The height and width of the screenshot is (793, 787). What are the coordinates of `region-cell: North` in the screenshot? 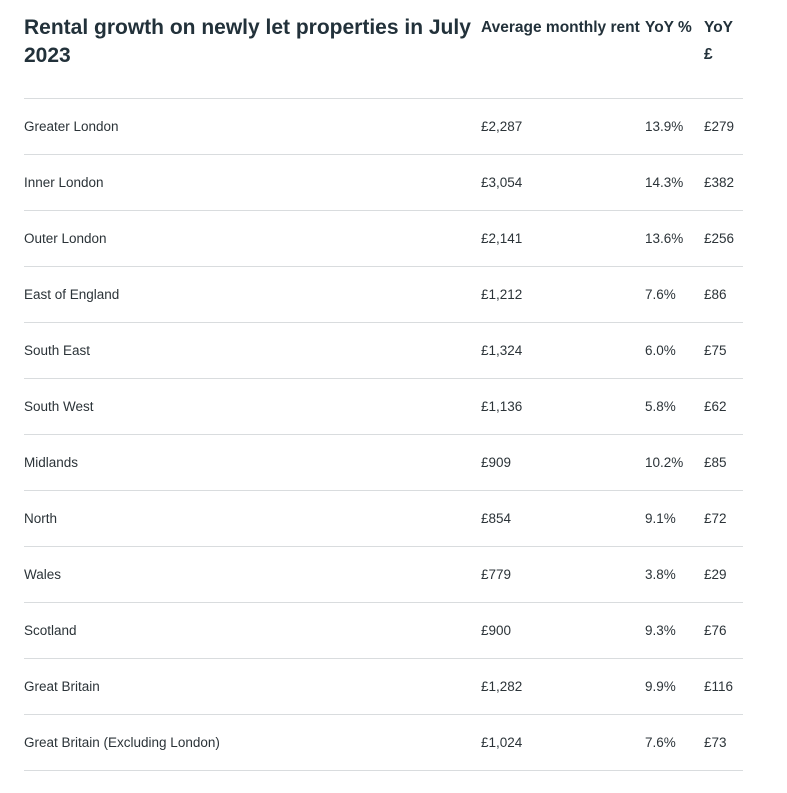 It's located at (252, 518).